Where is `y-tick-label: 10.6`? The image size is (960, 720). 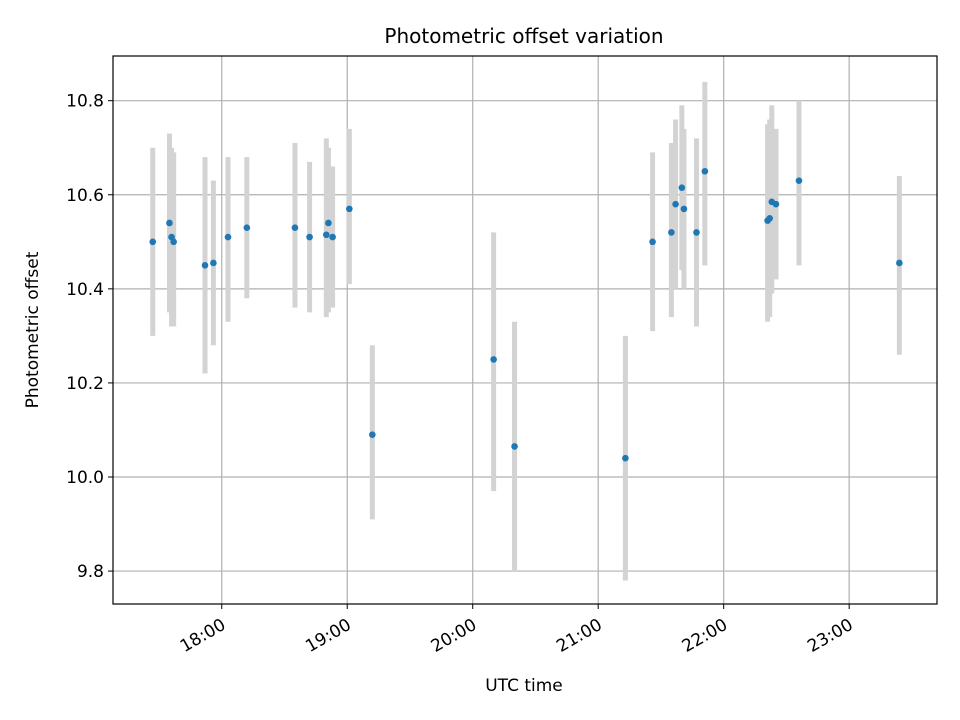 y-tick-label: 10.6 is located at coordinates (85, 196).